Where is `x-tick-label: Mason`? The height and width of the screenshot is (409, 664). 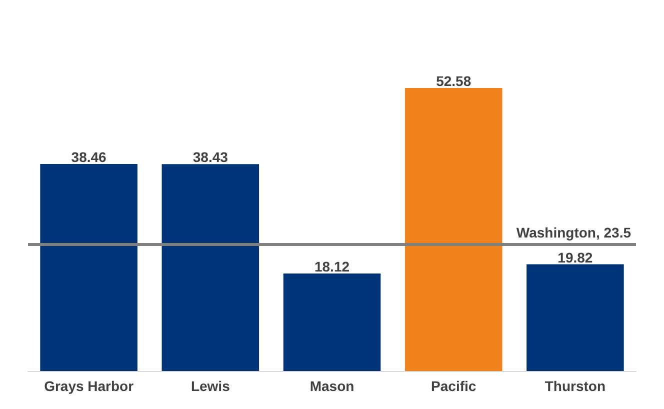 x-tick-label: Mason is located at coordinates (332, 386).